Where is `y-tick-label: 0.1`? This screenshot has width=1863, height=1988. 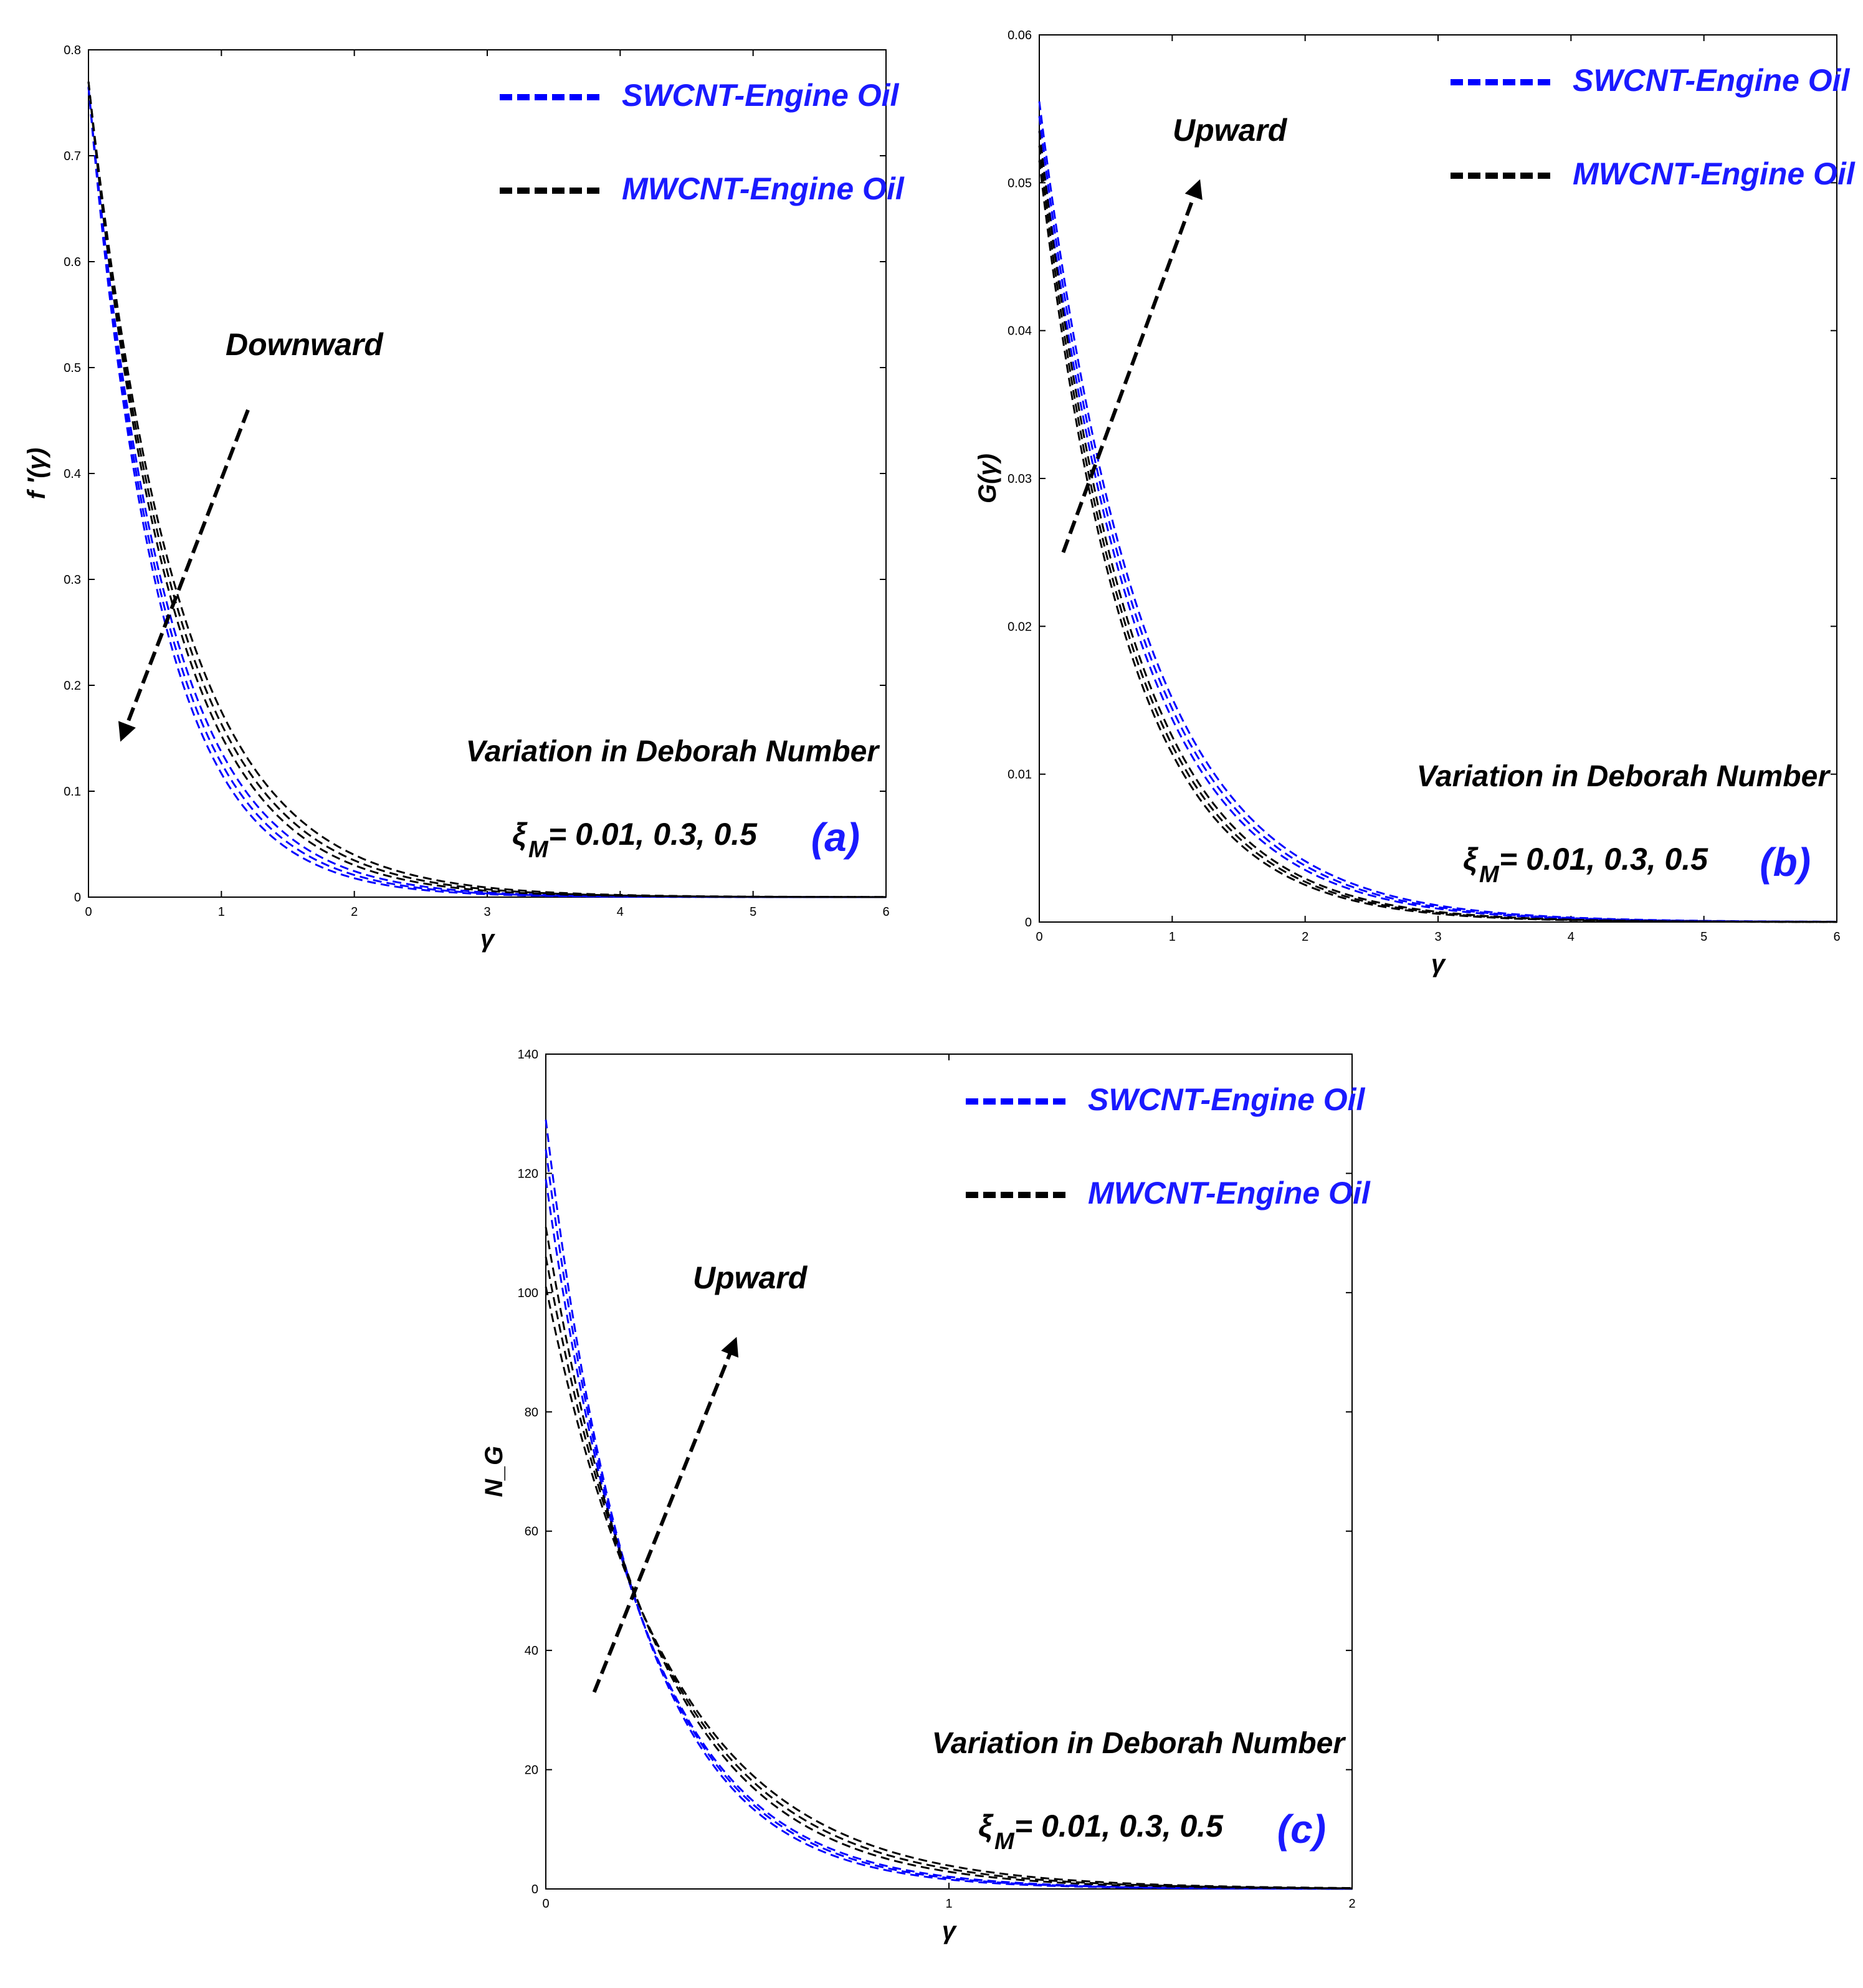 y-tick-label: 0.1 is located at coordinates (72, 792).